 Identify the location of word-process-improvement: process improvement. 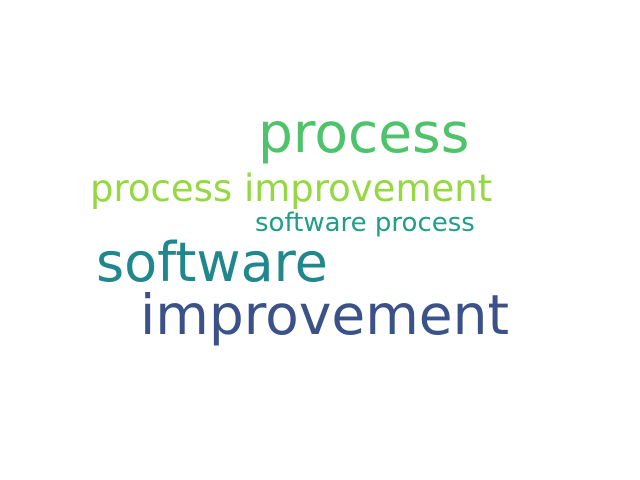
(291, 188).